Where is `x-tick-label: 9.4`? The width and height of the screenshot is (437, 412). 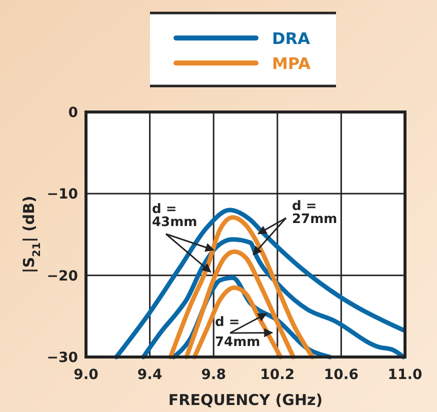
x-tick-label: 9.4 is located at coordinates (149, 375).